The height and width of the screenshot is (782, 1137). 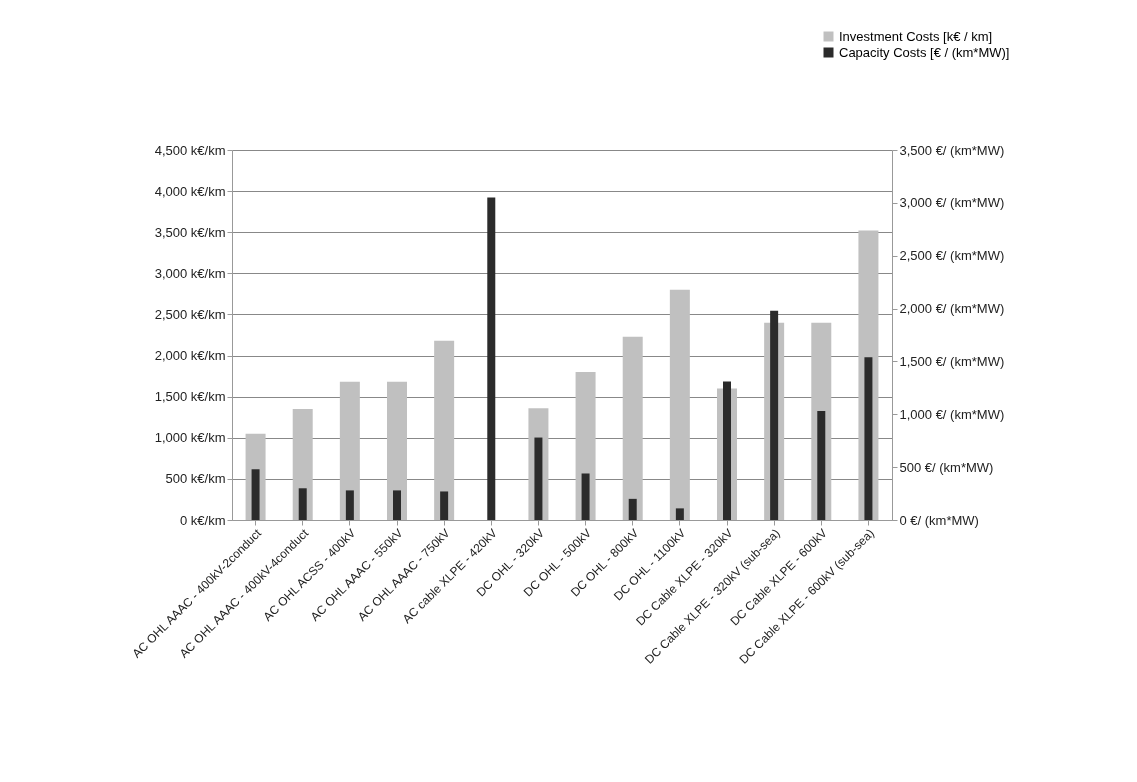 What do you see at coordinates (916, 36) in the screenshot?
I see `legend-label: Investment Costs [k€ / km]` at bounding box center [916, 36].